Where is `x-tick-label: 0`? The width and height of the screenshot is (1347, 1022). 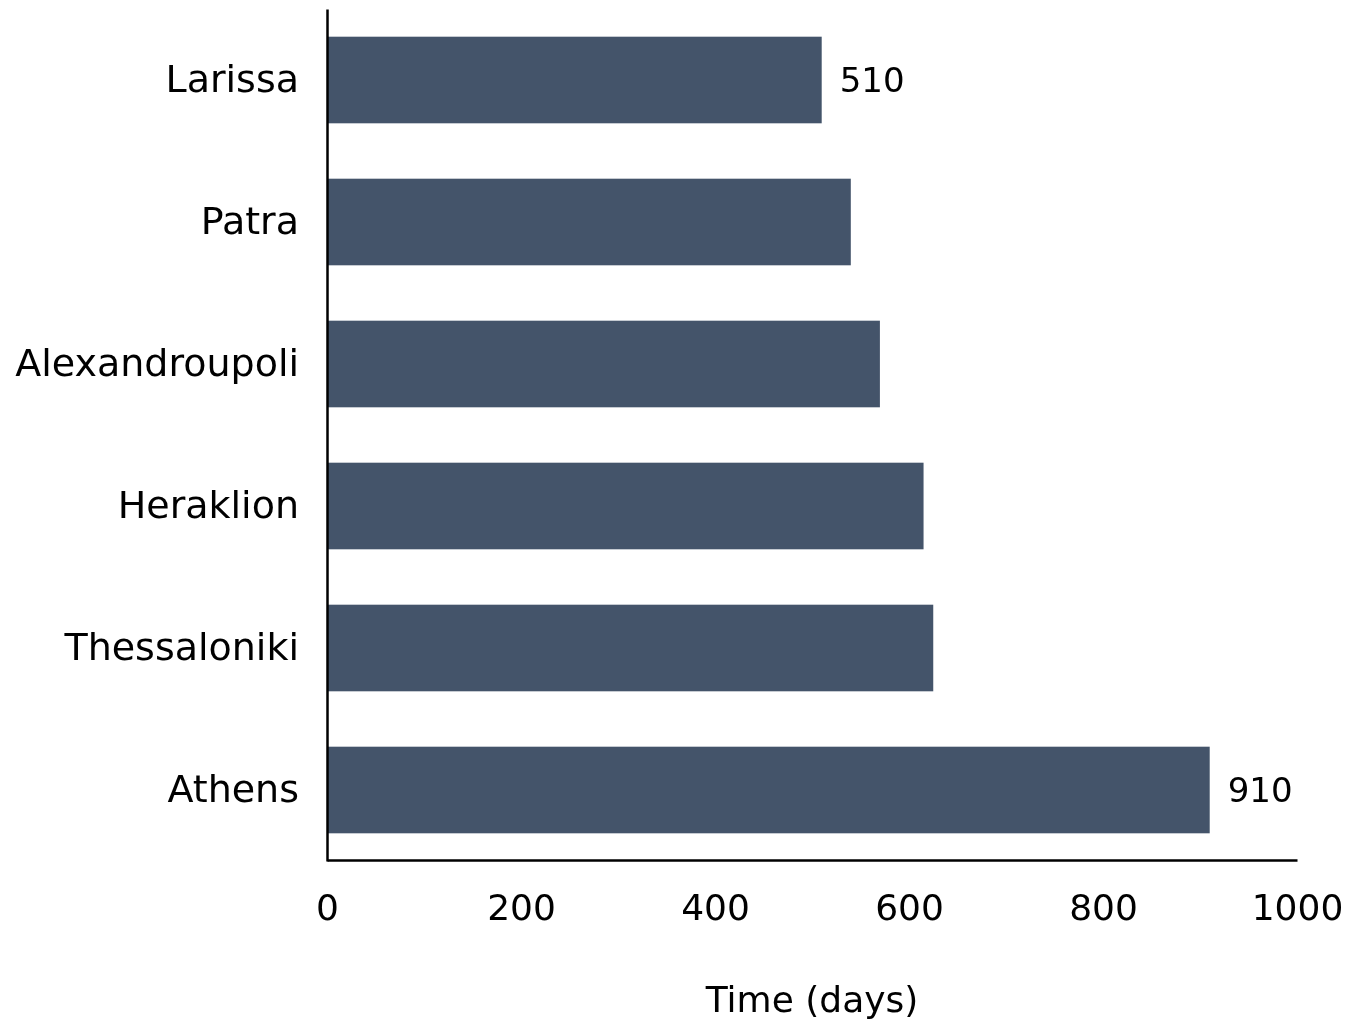 x-tick-label: 0 is located at coordinates (327, 907).